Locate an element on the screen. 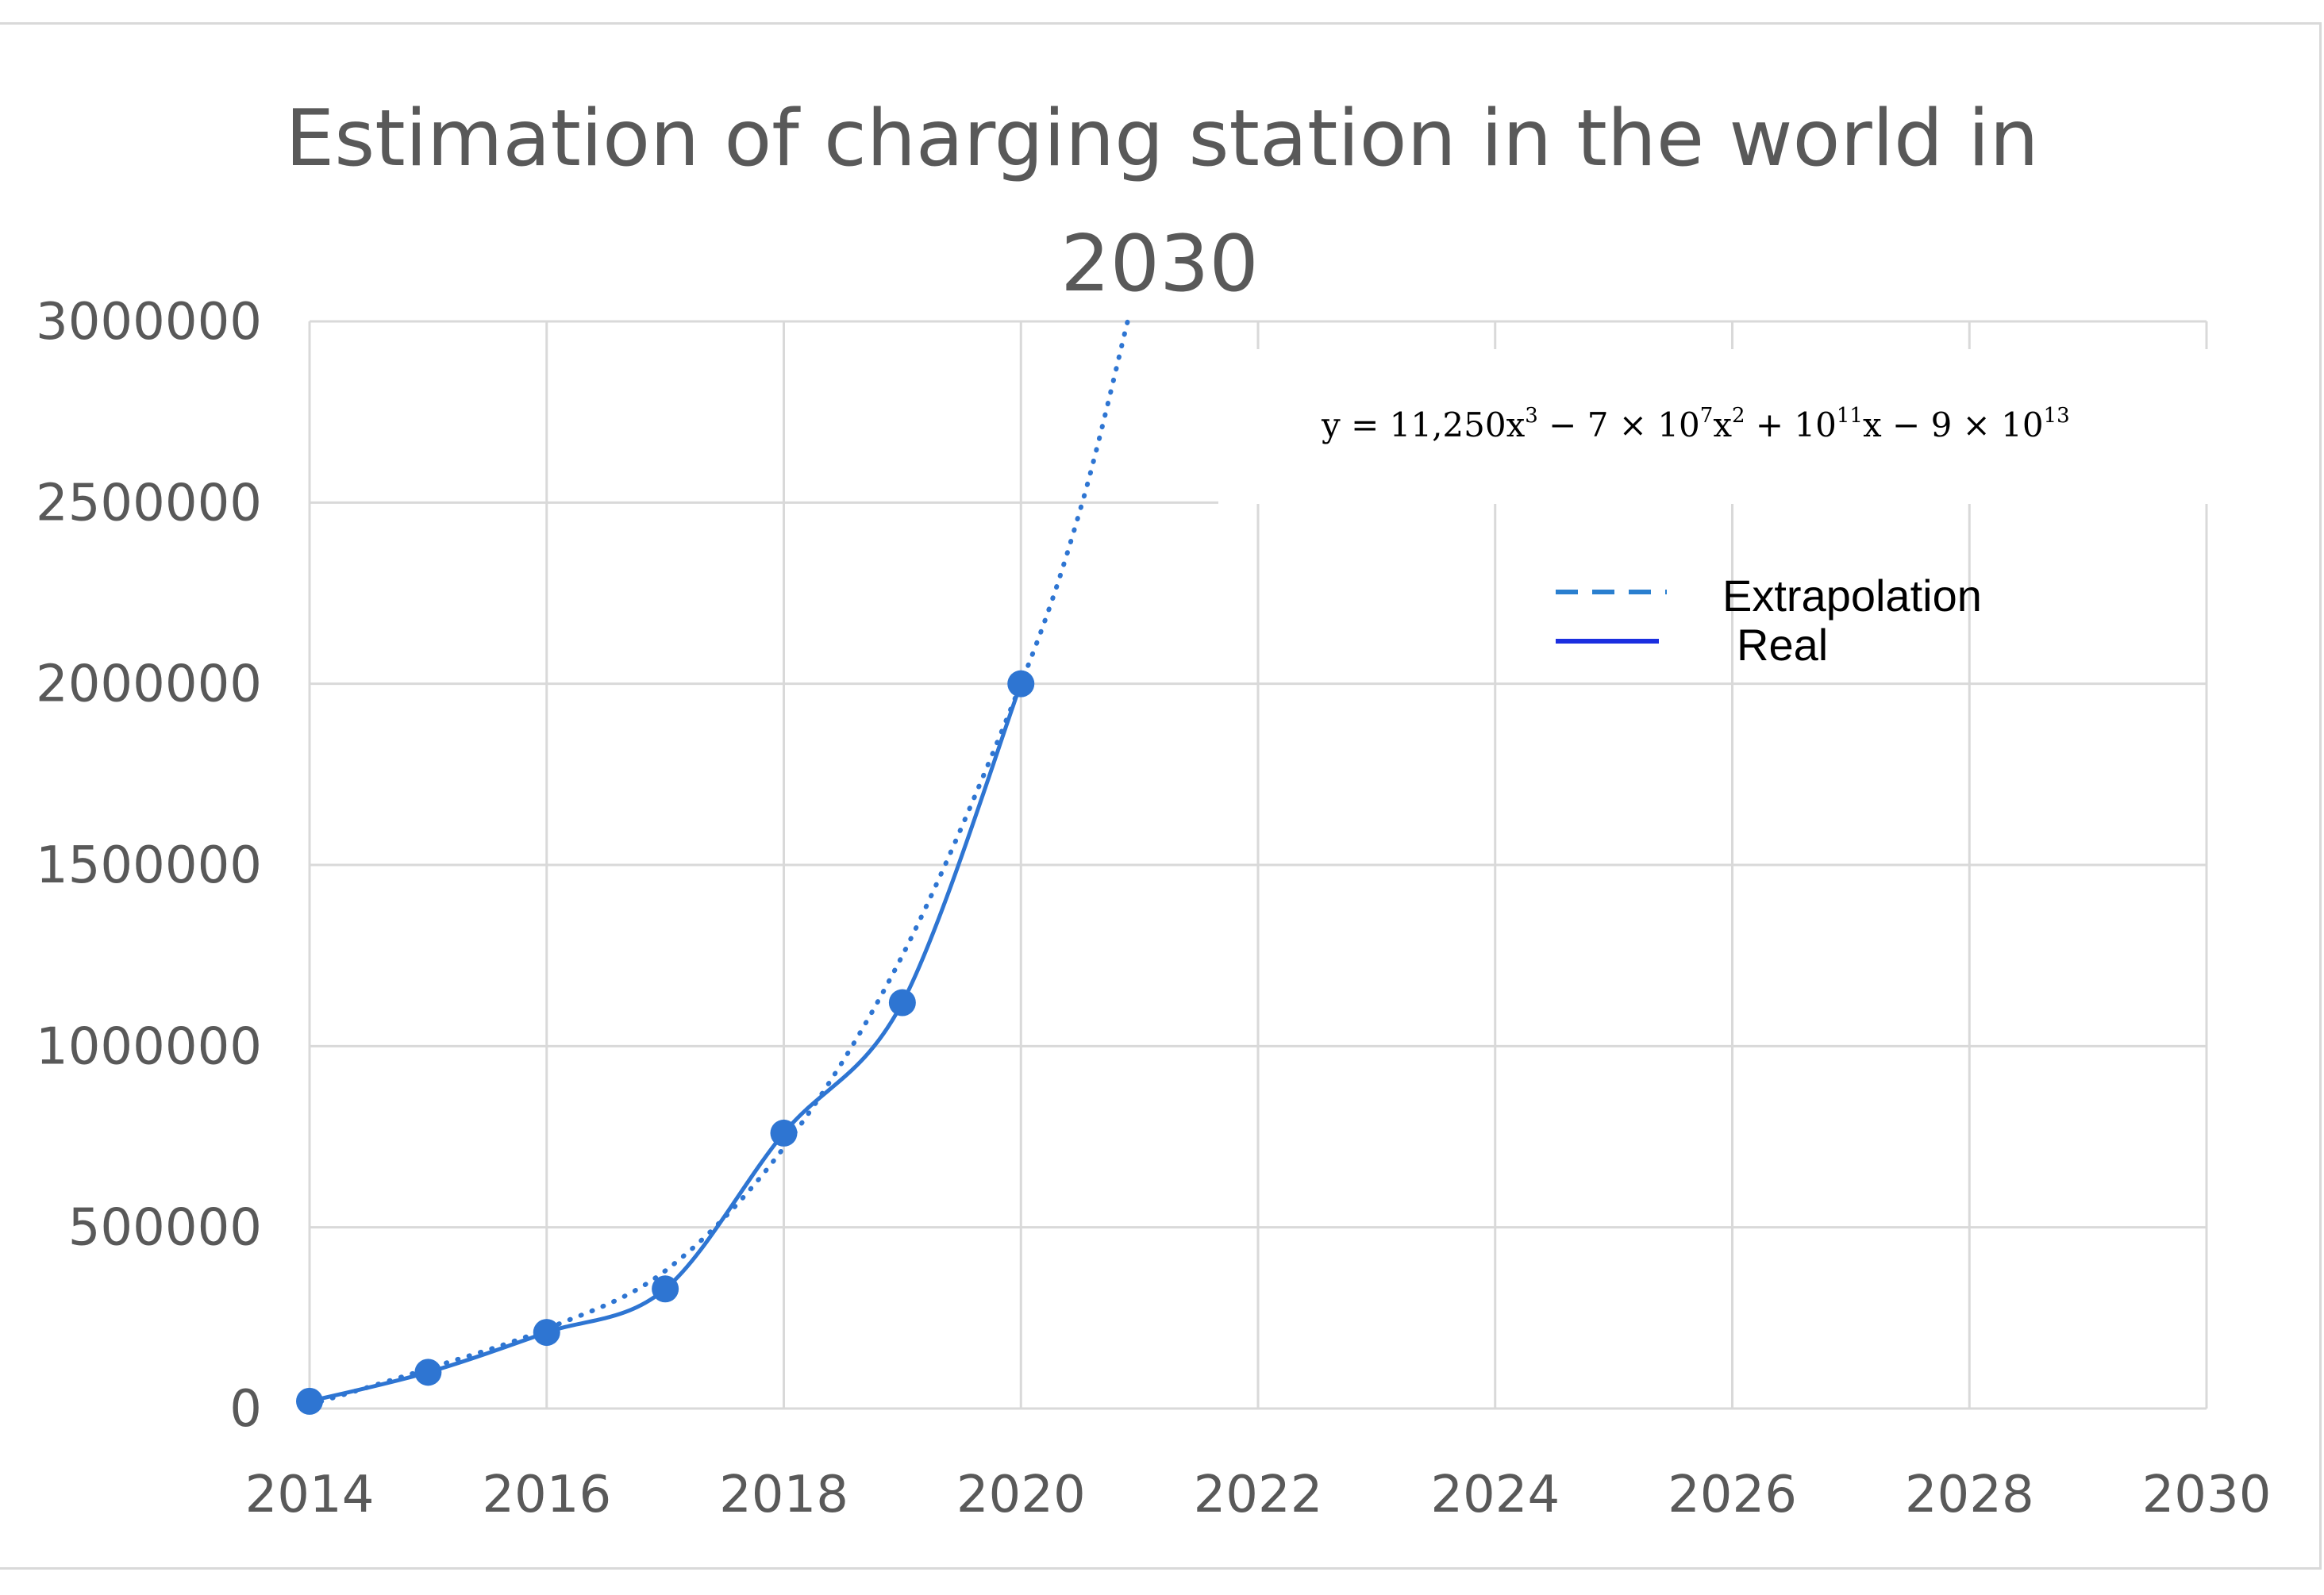  x-tick-label: 2026 is located at coordinates (1732, 1495).